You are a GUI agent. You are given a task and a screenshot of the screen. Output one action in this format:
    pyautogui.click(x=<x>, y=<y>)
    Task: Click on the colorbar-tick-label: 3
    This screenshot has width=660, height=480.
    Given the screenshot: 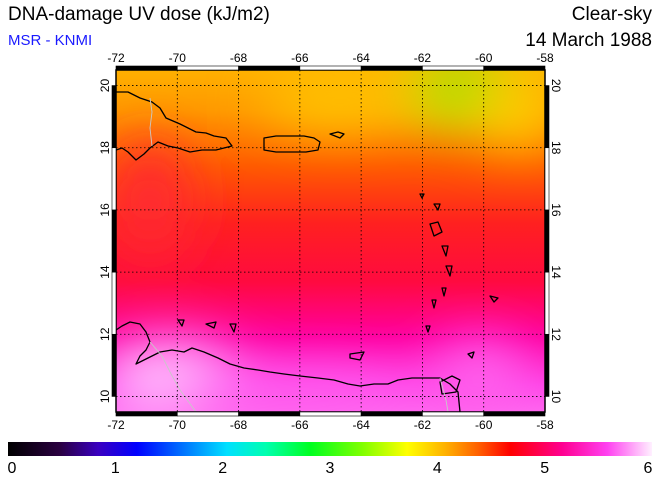 What is the action you would take?
    pyautogui.click(x=330, y=468)
    